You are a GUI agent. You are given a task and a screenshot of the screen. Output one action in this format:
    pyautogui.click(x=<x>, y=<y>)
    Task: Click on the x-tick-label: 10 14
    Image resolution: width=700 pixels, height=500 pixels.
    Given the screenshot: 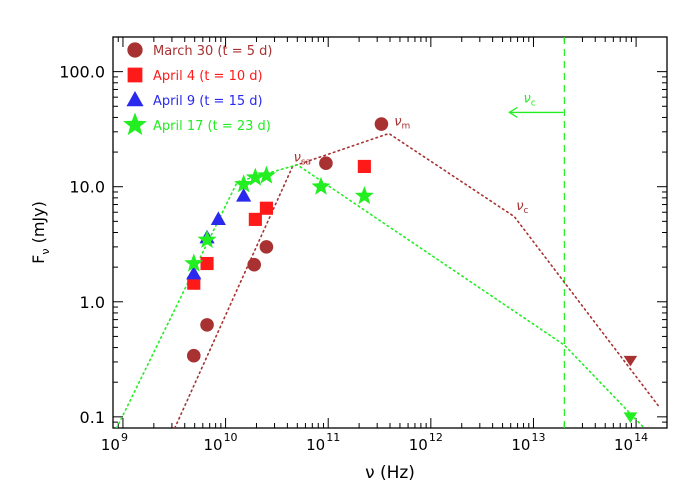 What is the action you would take?
    pyautogui.click(x=631, y=442)
    